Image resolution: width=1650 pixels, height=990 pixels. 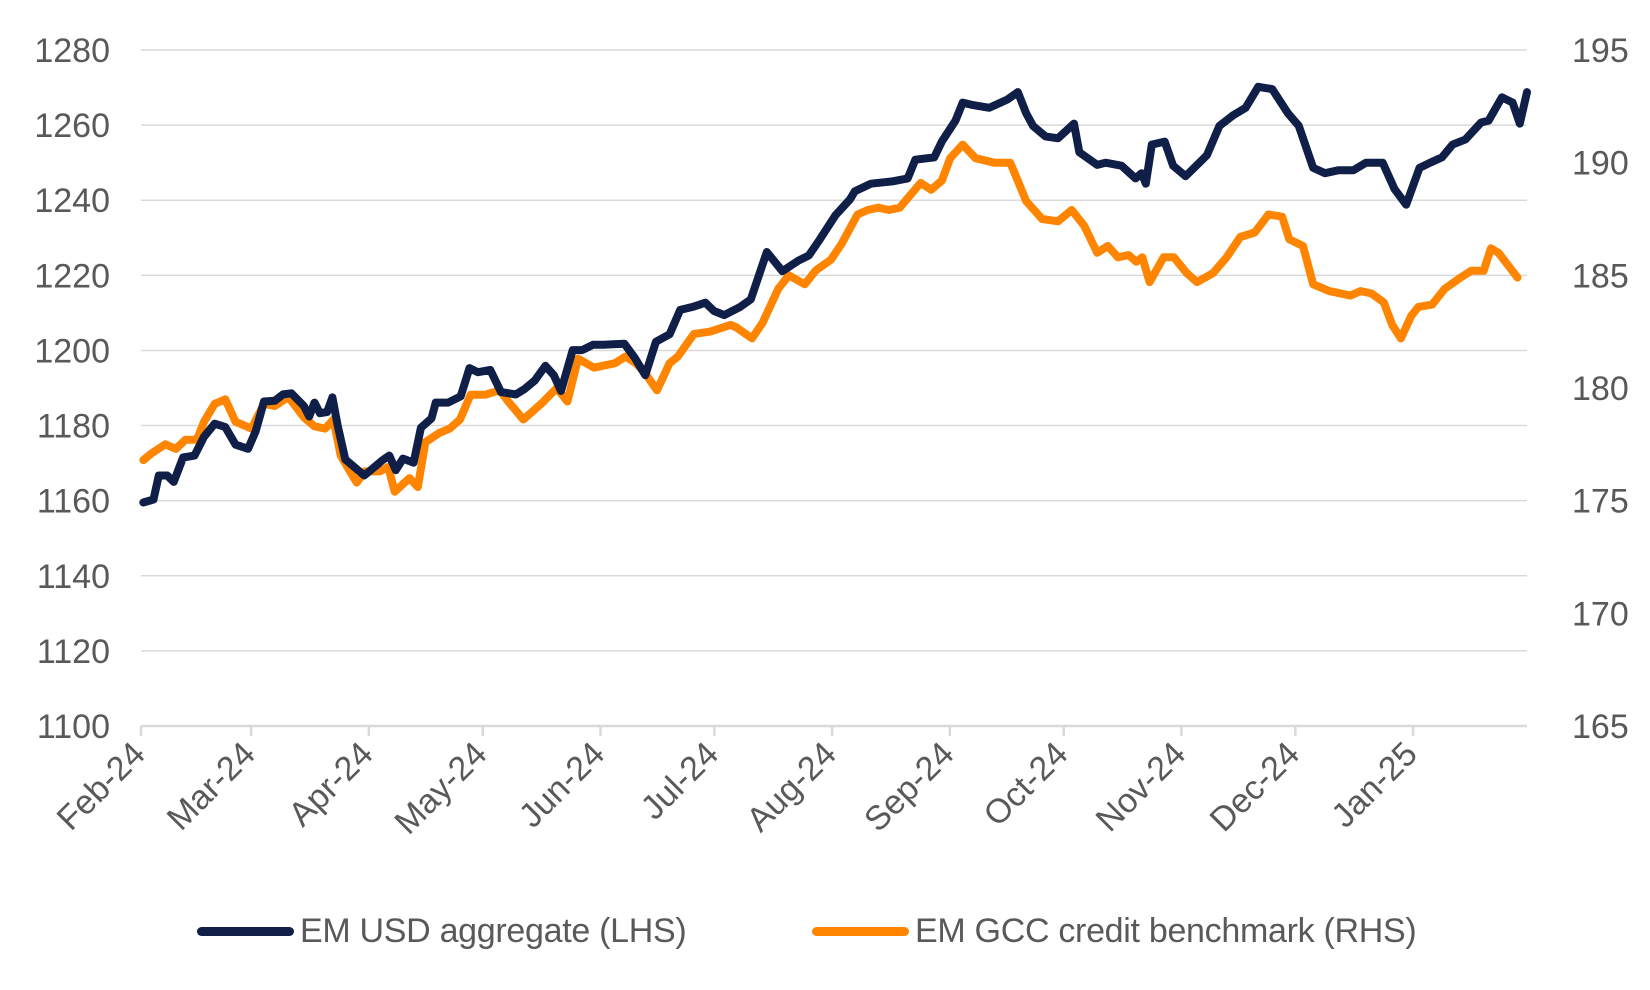 I want to click on legend-item-em-gcc-credit-benchmark: EM GCC credit benchmark (RHS), so click(x=1114, y=931).